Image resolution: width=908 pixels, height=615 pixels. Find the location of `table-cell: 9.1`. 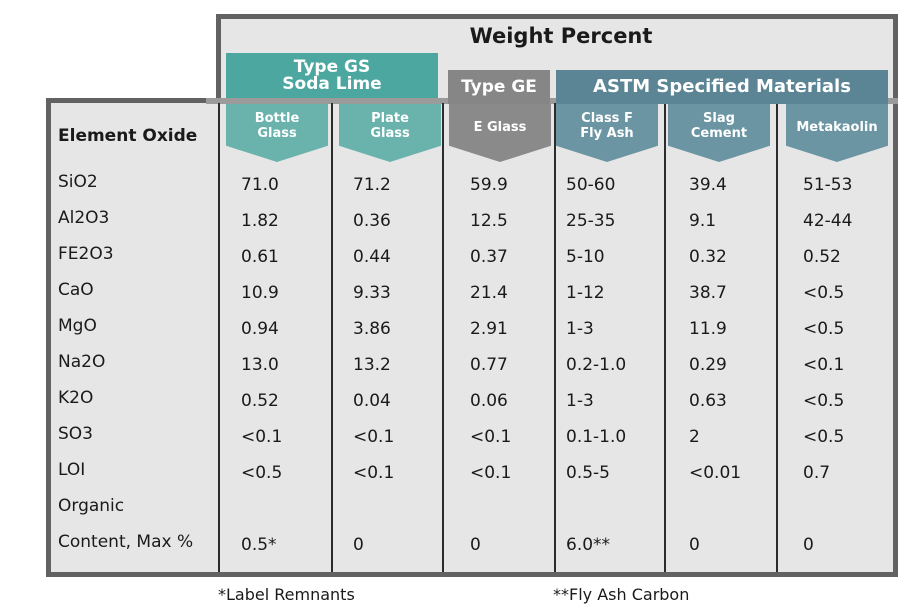

table-cell: 9.1 is located at coordinates (703, 221).